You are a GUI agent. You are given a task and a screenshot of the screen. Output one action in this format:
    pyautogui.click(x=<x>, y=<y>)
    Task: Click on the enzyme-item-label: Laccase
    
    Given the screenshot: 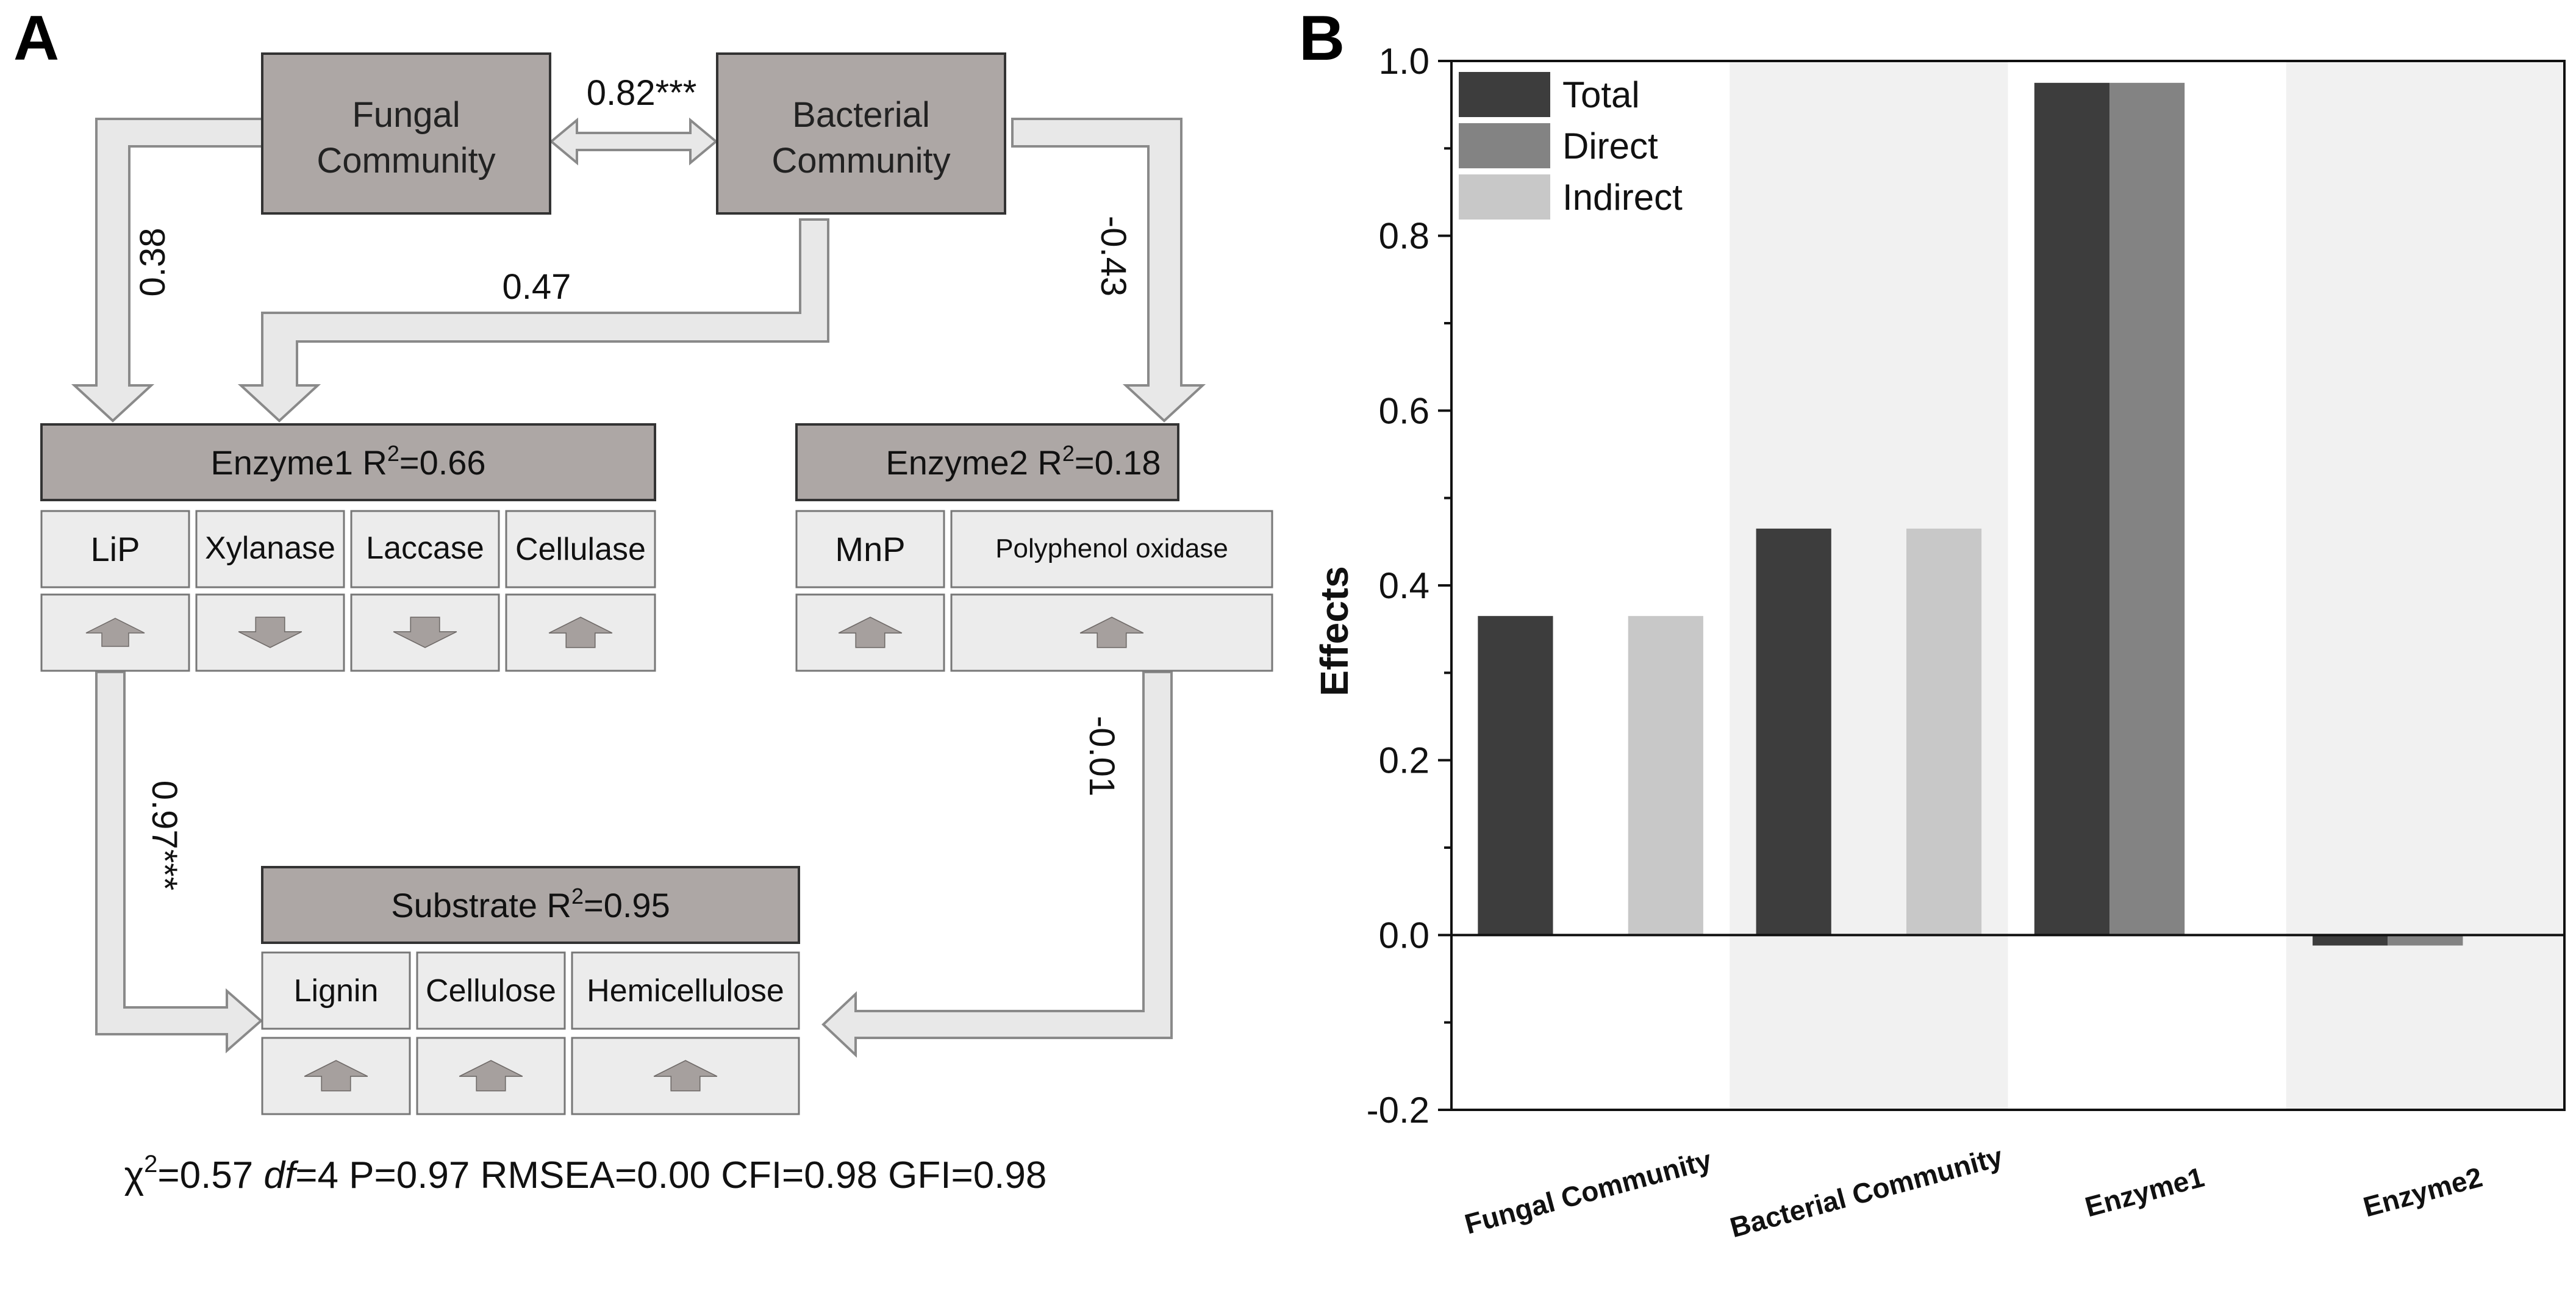 What is the action you would take?
    pyautogui.click(x=425, y=548)
    